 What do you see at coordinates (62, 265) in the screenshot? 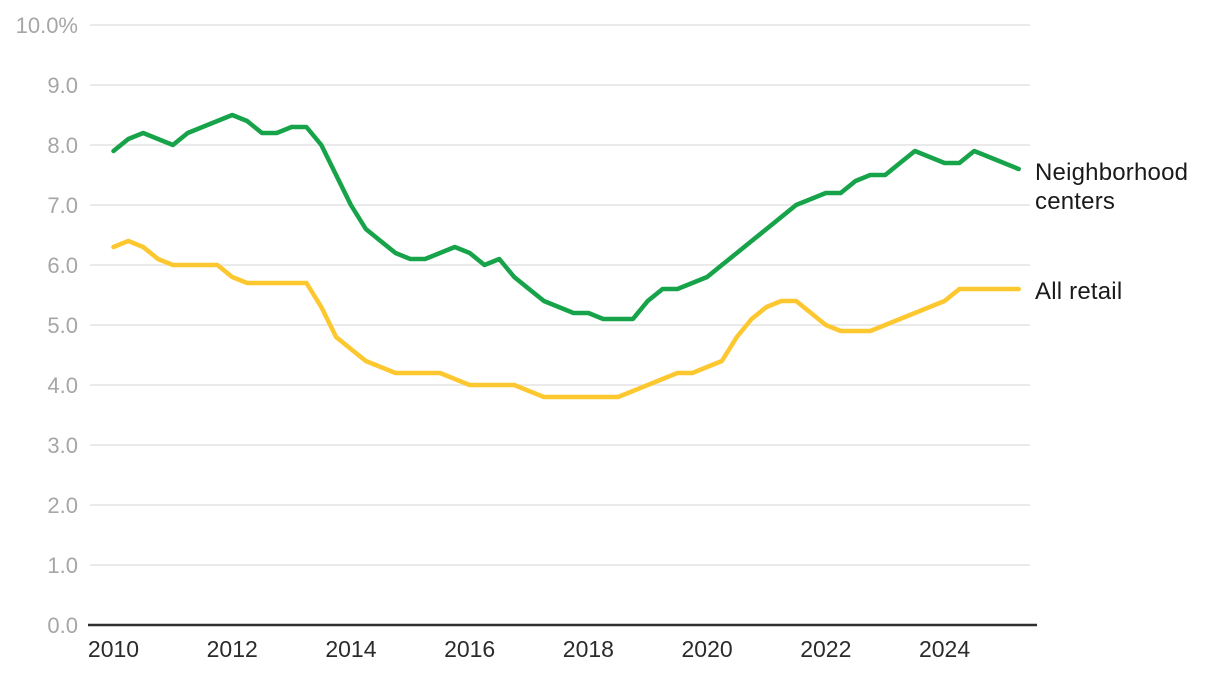
I see `y-axis-label: 6.0` at bounding box center [62, 265].